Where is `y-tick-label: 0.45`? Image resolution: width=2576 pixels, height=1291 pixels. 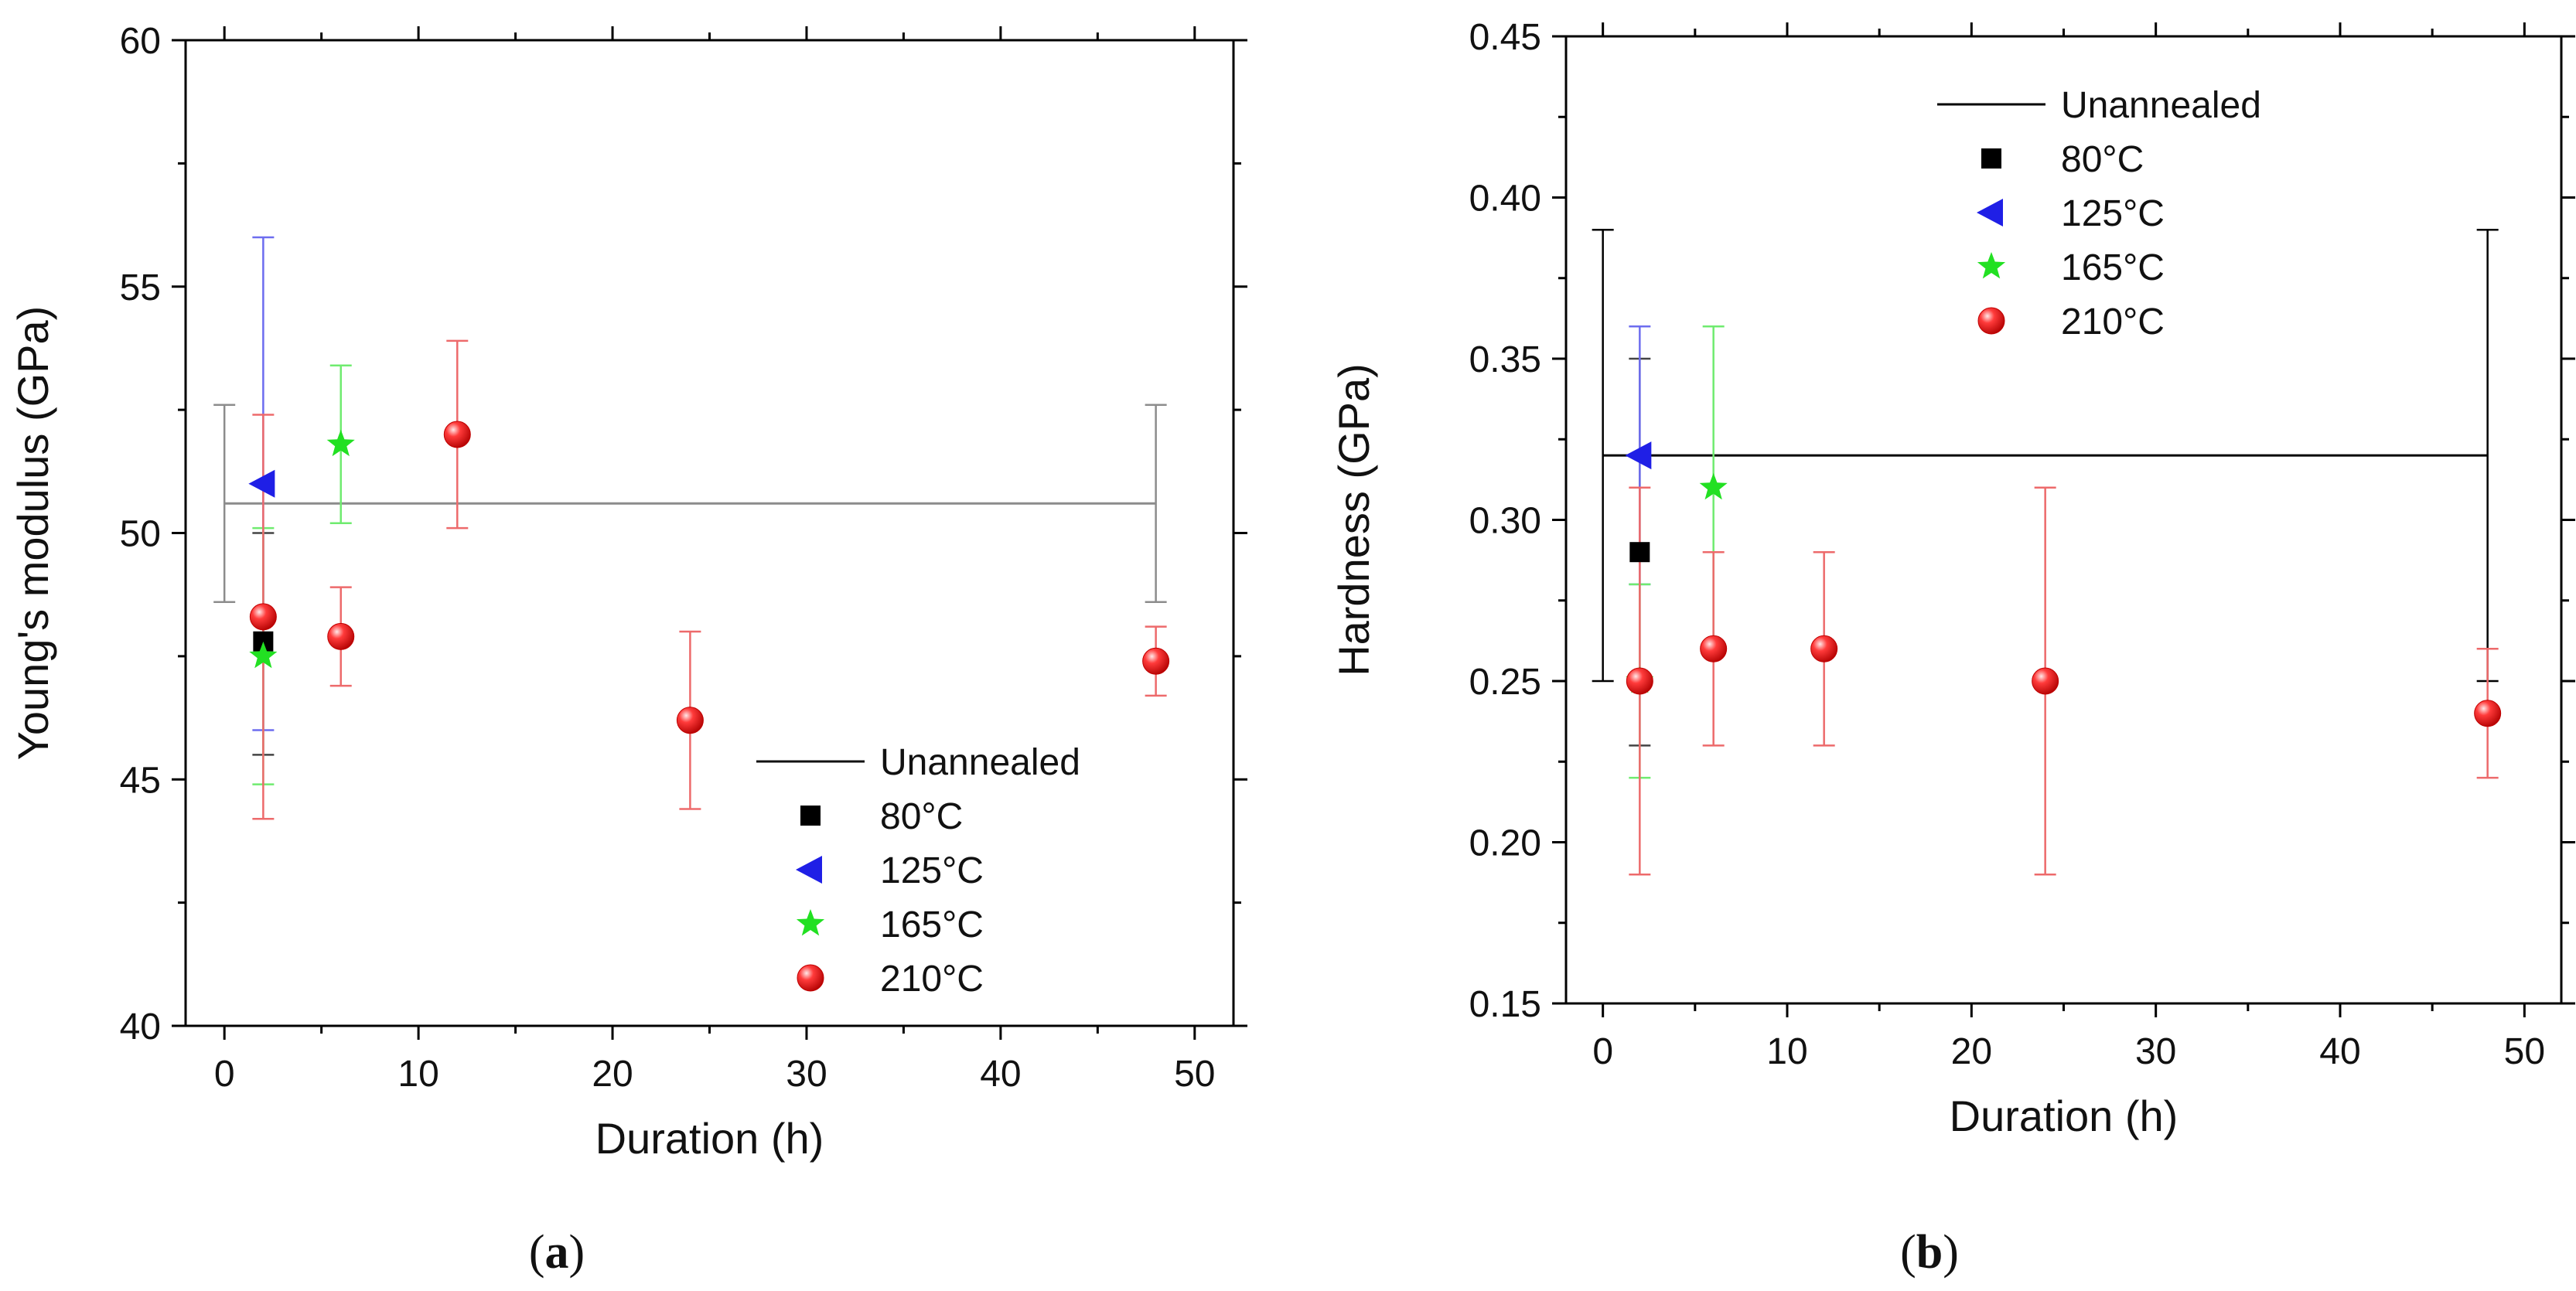 y-tick-label: 0.45 is located at coordinates (1505, 37).